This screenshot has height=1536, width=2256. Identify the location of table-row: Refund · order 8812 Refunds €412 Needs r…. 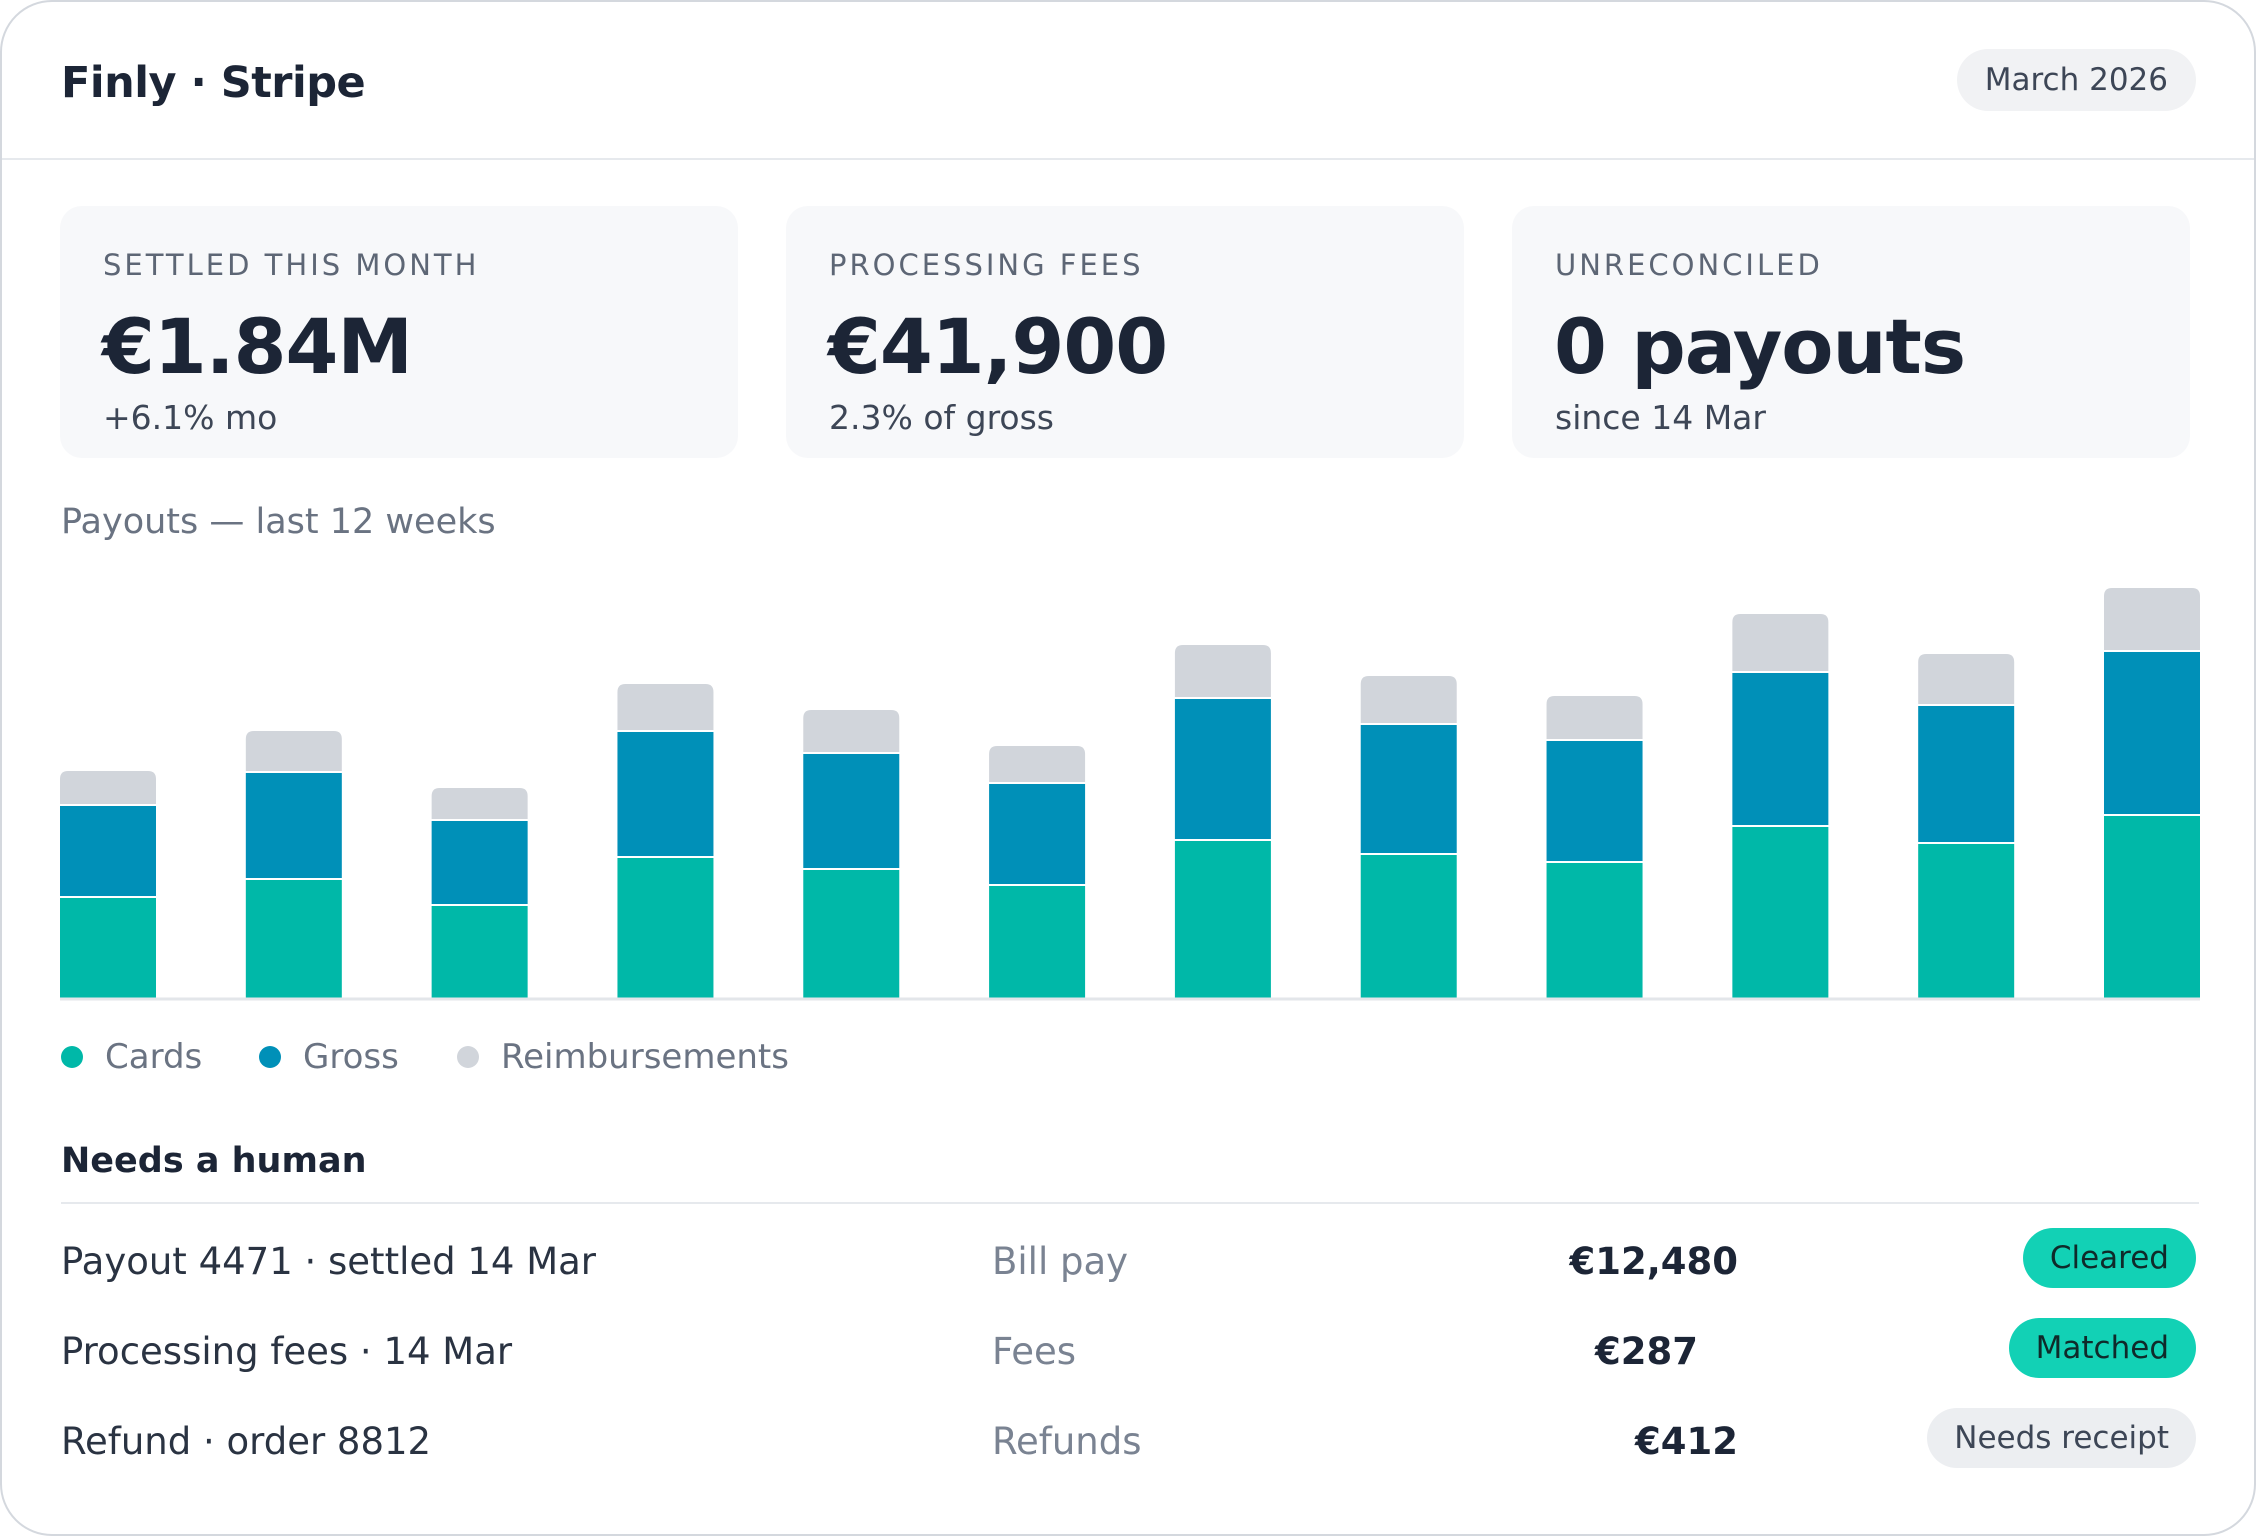
(1128, 1443).